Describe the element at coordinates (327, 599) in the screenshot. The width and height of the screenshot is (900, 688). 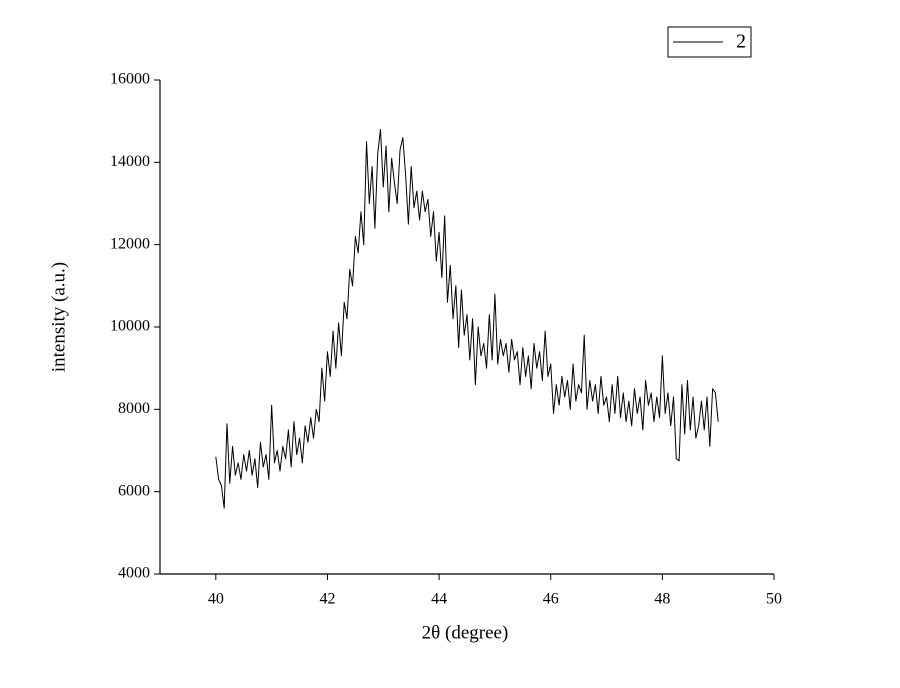
I see `x-tick-label: 42` at that location.